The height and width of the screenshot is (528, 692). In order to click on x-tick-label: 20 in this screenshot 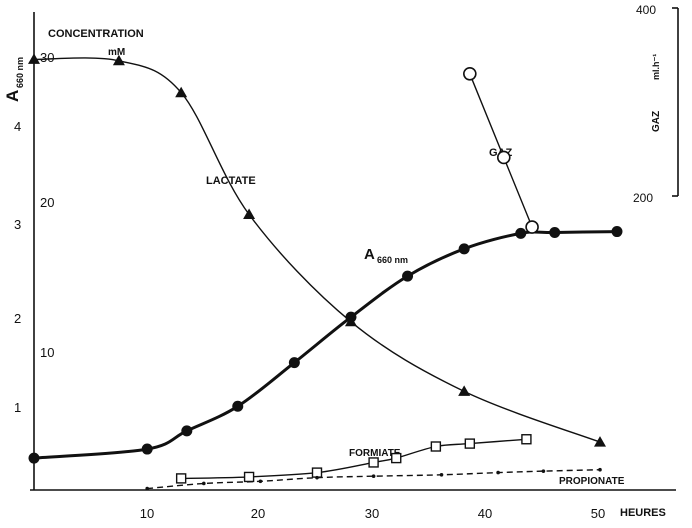, I will do `click(258, 513)`.